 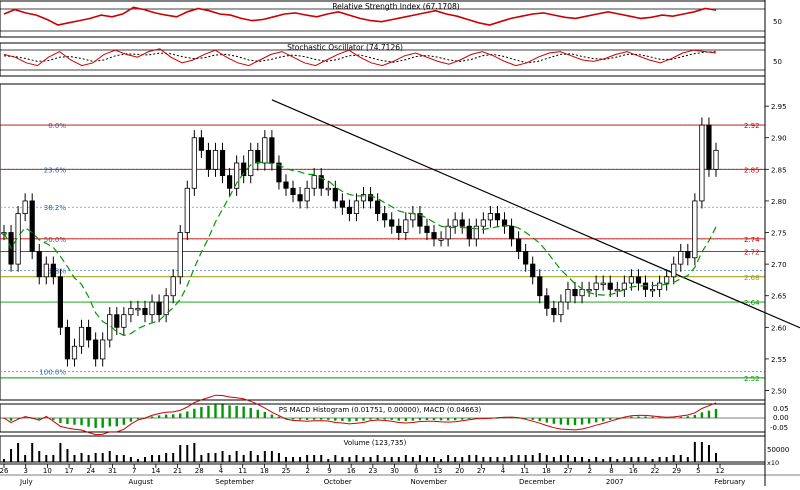 What do you see at coordinates (234, 482) in the screenshot?
I see `month-label-2: September` at bounding box center [234, 482].